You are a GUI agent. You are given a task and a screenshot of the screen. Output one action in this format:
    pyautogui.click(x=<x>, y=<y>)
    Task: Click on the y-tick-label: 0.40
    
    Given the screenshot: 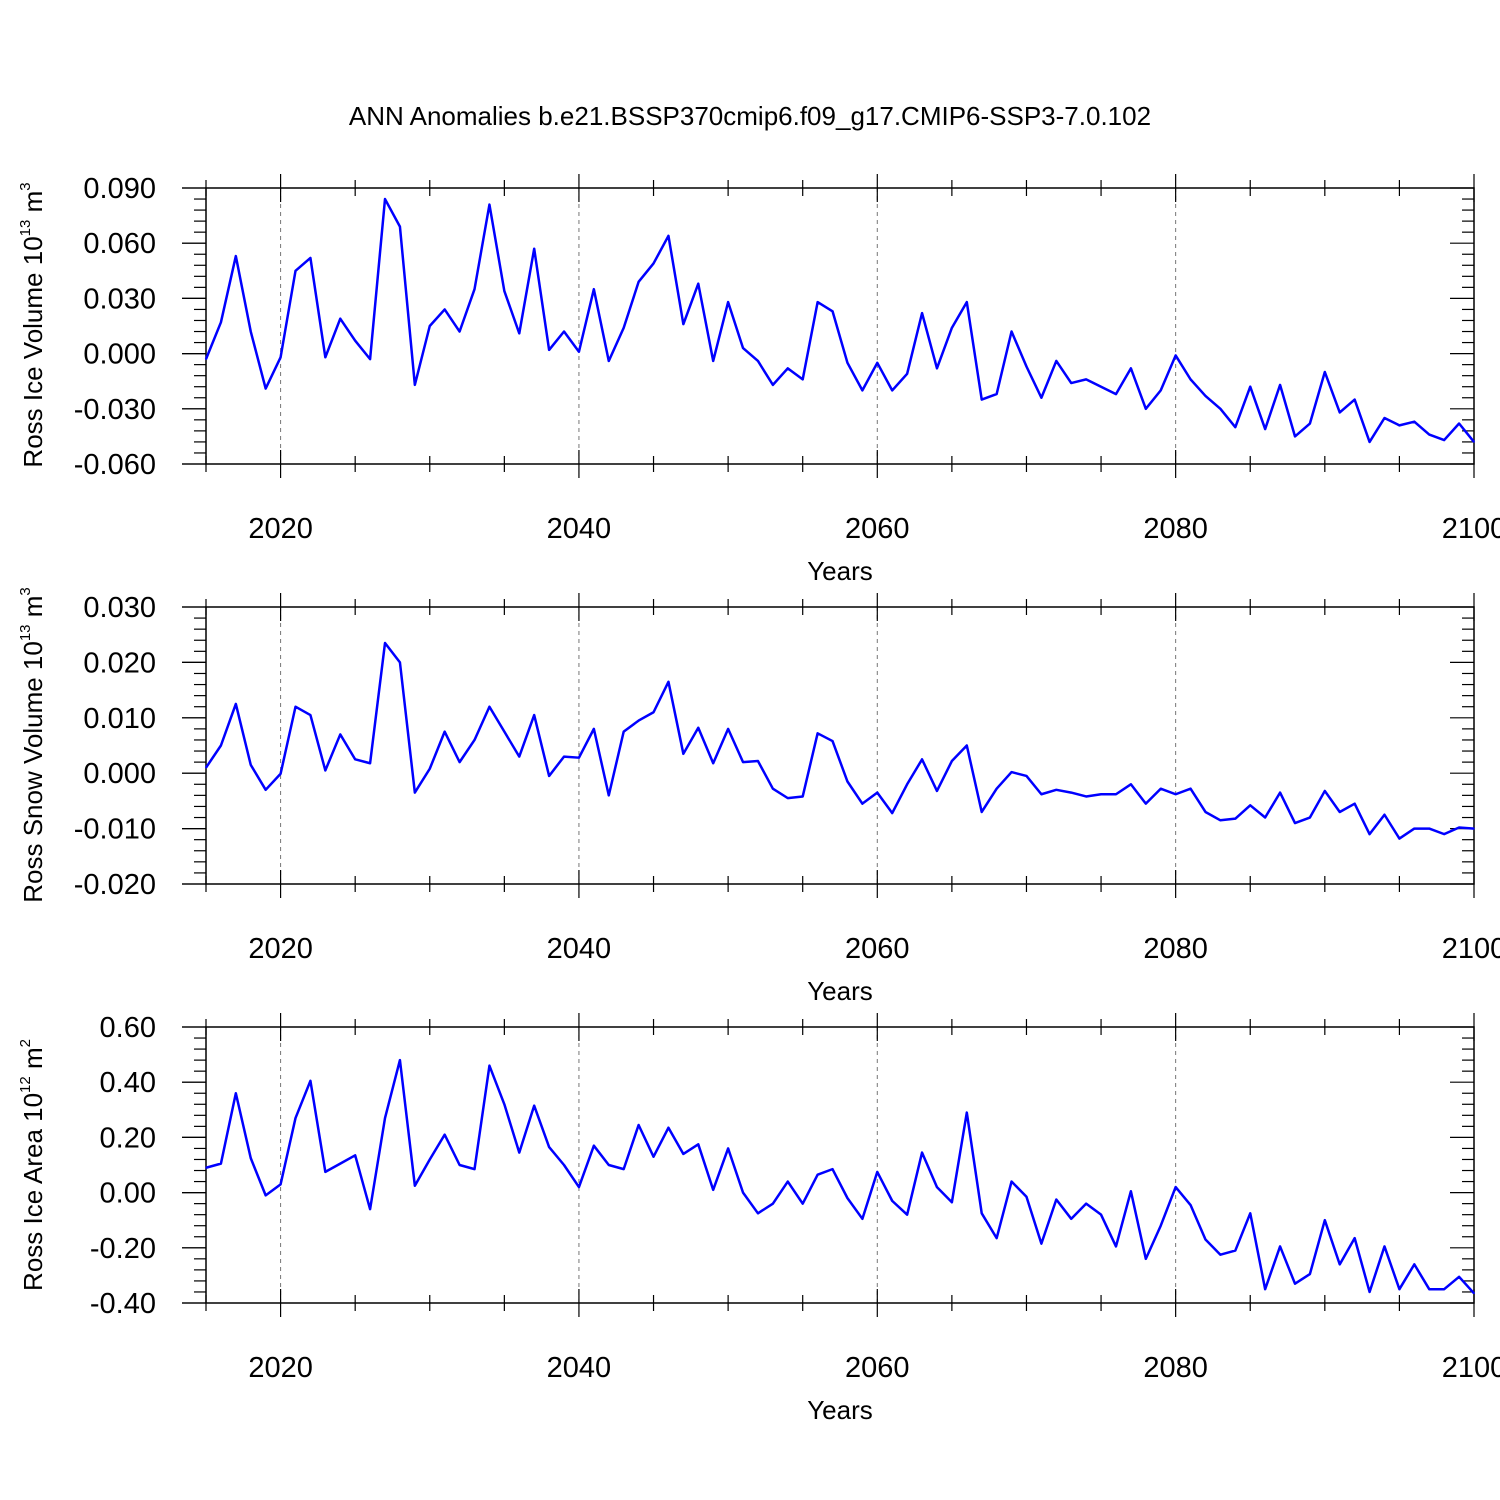 What is the action you would take?
    pyautogui.click(x=128, y=1083)
    